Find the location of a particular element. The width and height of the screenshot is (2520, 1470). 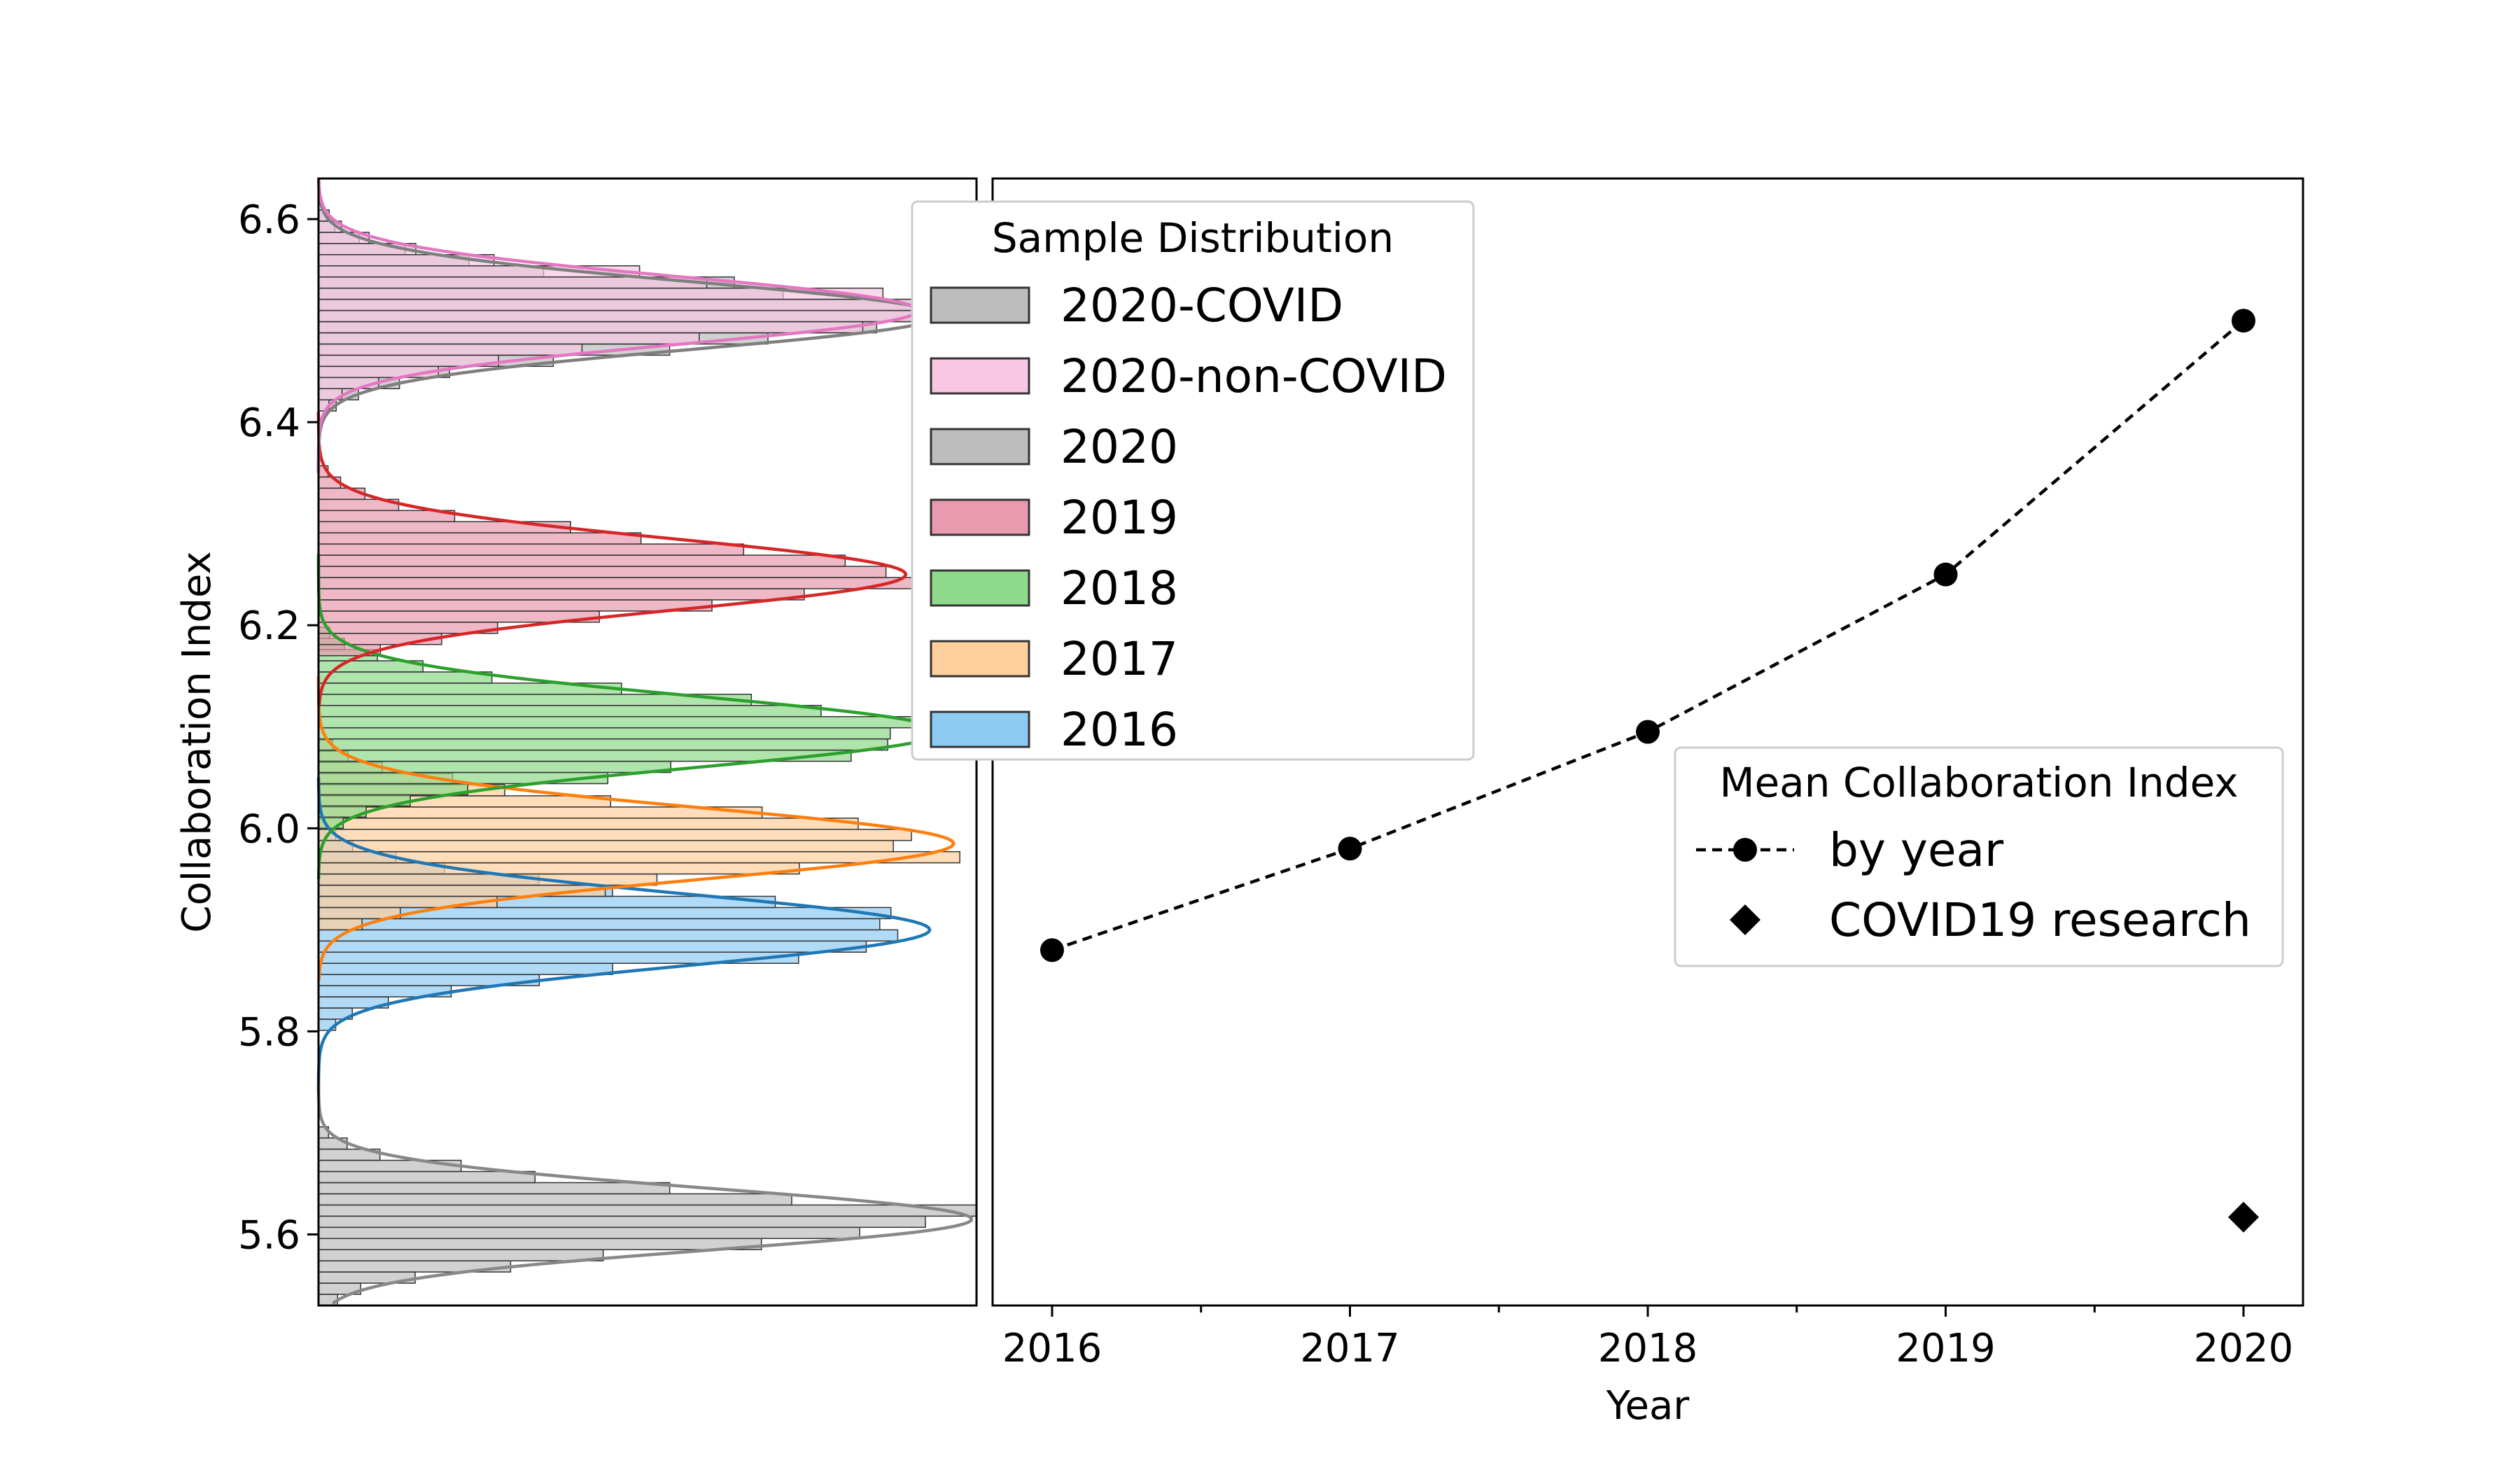

y-tick-label: 6.0 is located at coordinates (269, 829).